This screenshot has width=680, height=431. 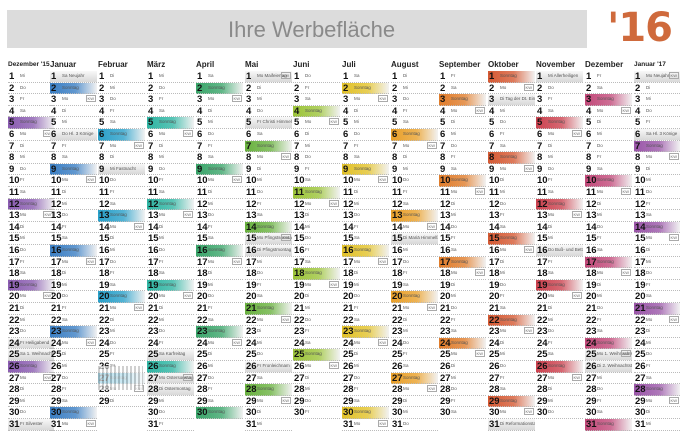 I want to click on day-number: 11, so click(x=56, y=192).